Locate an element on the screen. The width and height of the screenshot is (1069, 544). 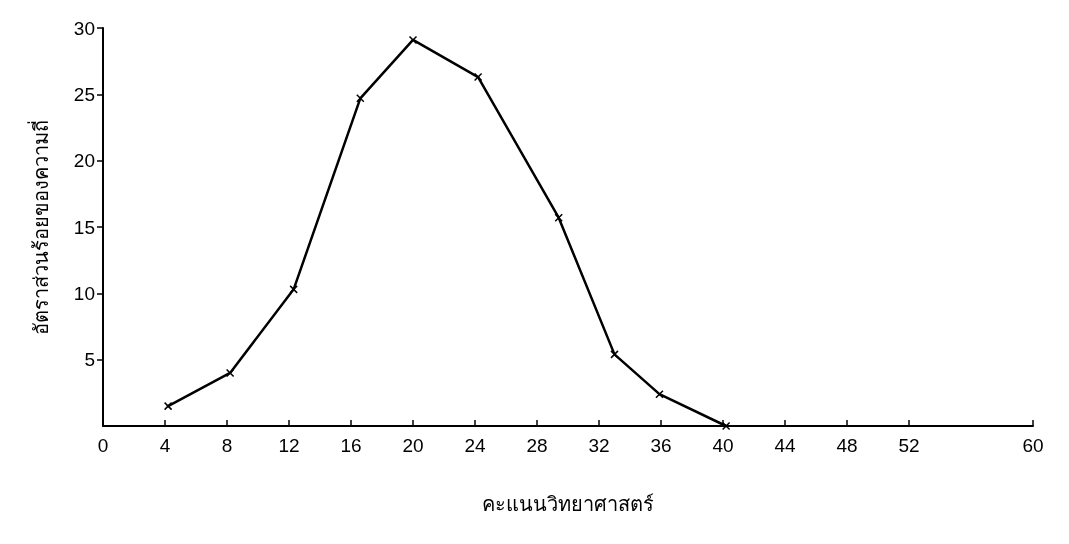
x-tick-label: 24 is located at coordinates (475, 445).